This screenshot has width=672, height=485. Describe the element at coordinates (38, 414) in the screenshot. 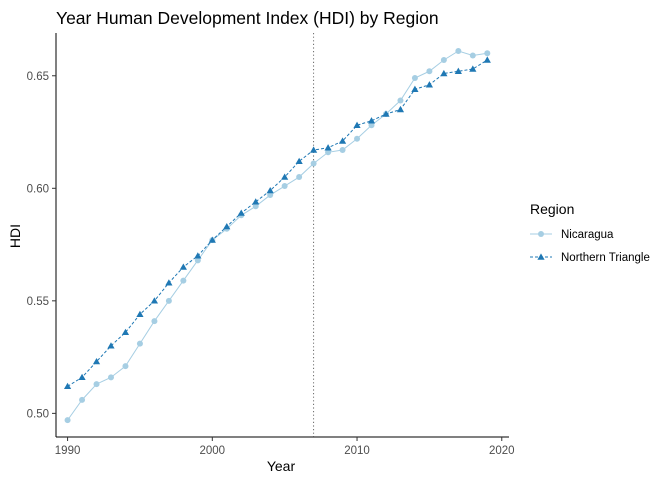

I see `y-tick-label: 0.50` at that location.